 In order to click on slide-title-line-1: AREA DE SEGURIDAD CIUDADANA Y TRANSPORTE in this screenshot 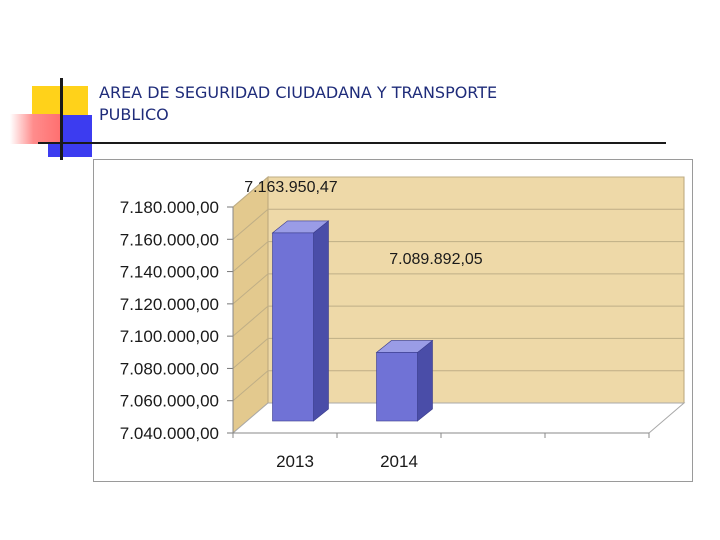, I will do `click(298, 92)`.